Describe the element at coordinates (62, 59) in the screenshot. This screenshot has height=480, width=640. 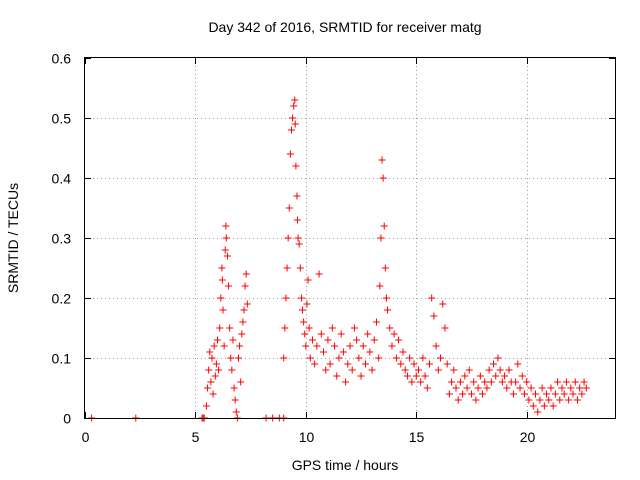
I see `y-tick-label: 0.6` at that location.